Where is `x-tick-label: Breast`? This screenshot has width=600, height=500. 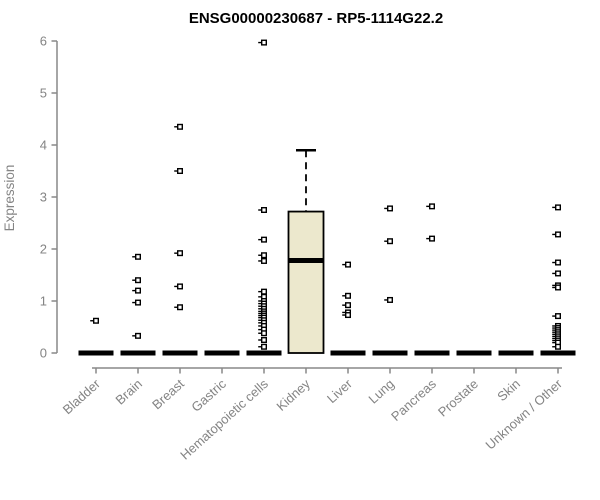
x-tick-label: Breast is located at coordinates (168, 394).